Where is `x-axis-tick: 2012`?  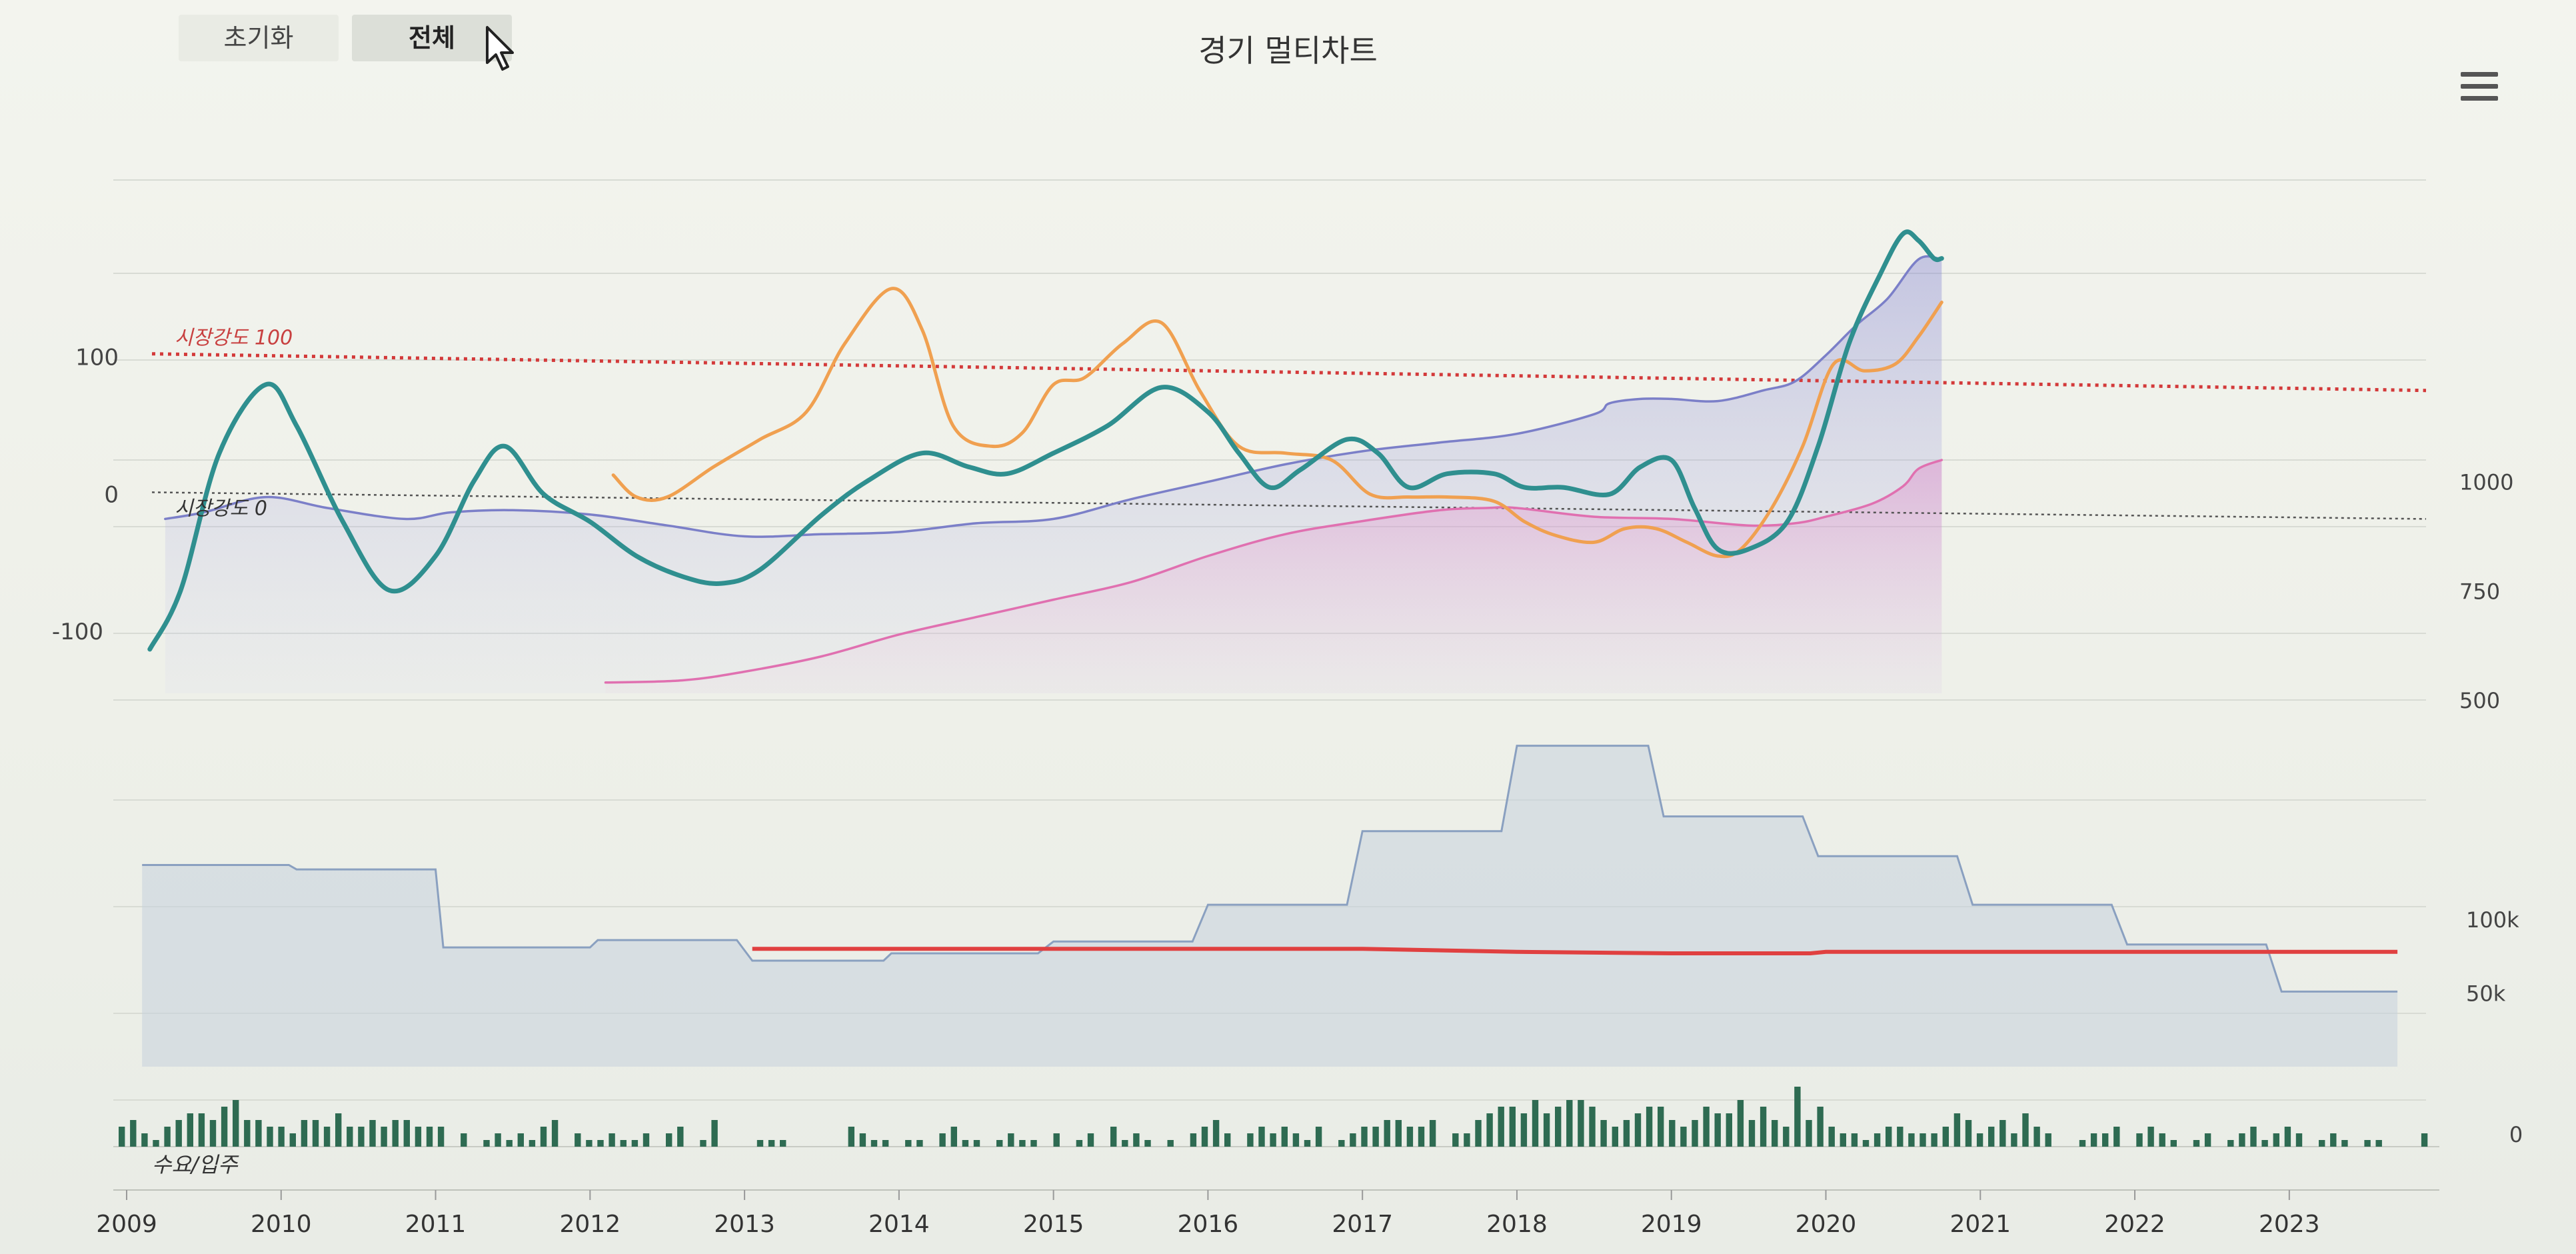 x-axis-tick: 2012 is located at coordinates (590, 1224).